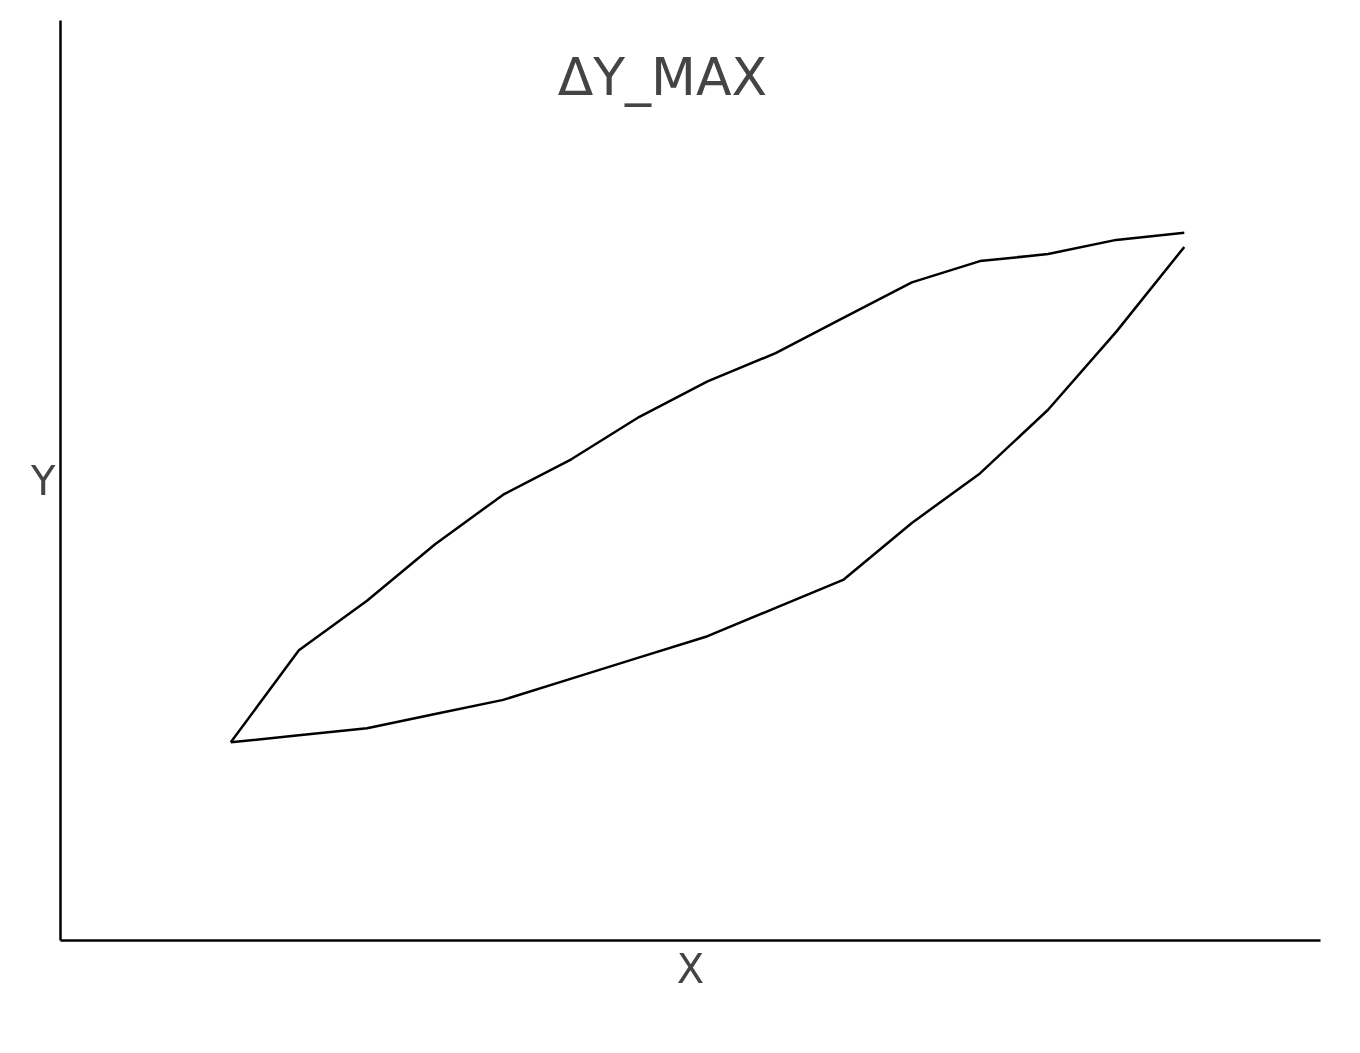 The height and width of the screenshot is (1053, 1360). I want to click on text: ΔY_MAX, so click(662, 77).